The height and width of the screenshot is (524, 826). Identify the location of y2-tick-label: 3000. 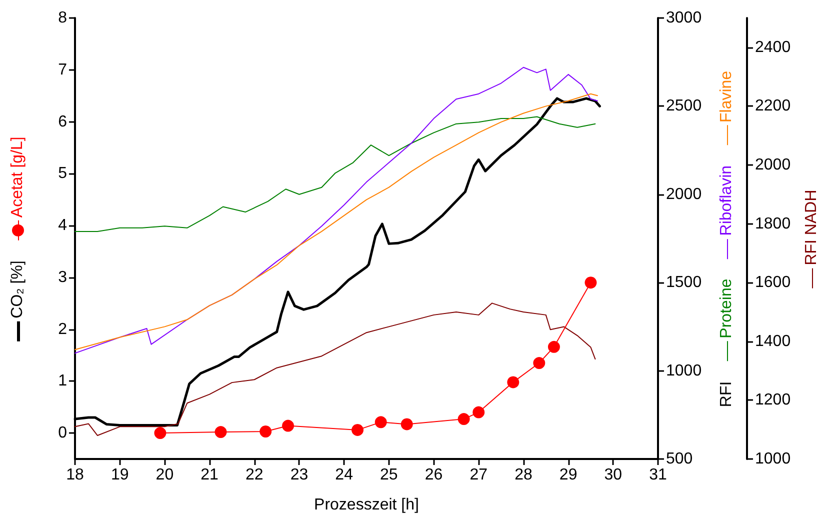
(684, 18).